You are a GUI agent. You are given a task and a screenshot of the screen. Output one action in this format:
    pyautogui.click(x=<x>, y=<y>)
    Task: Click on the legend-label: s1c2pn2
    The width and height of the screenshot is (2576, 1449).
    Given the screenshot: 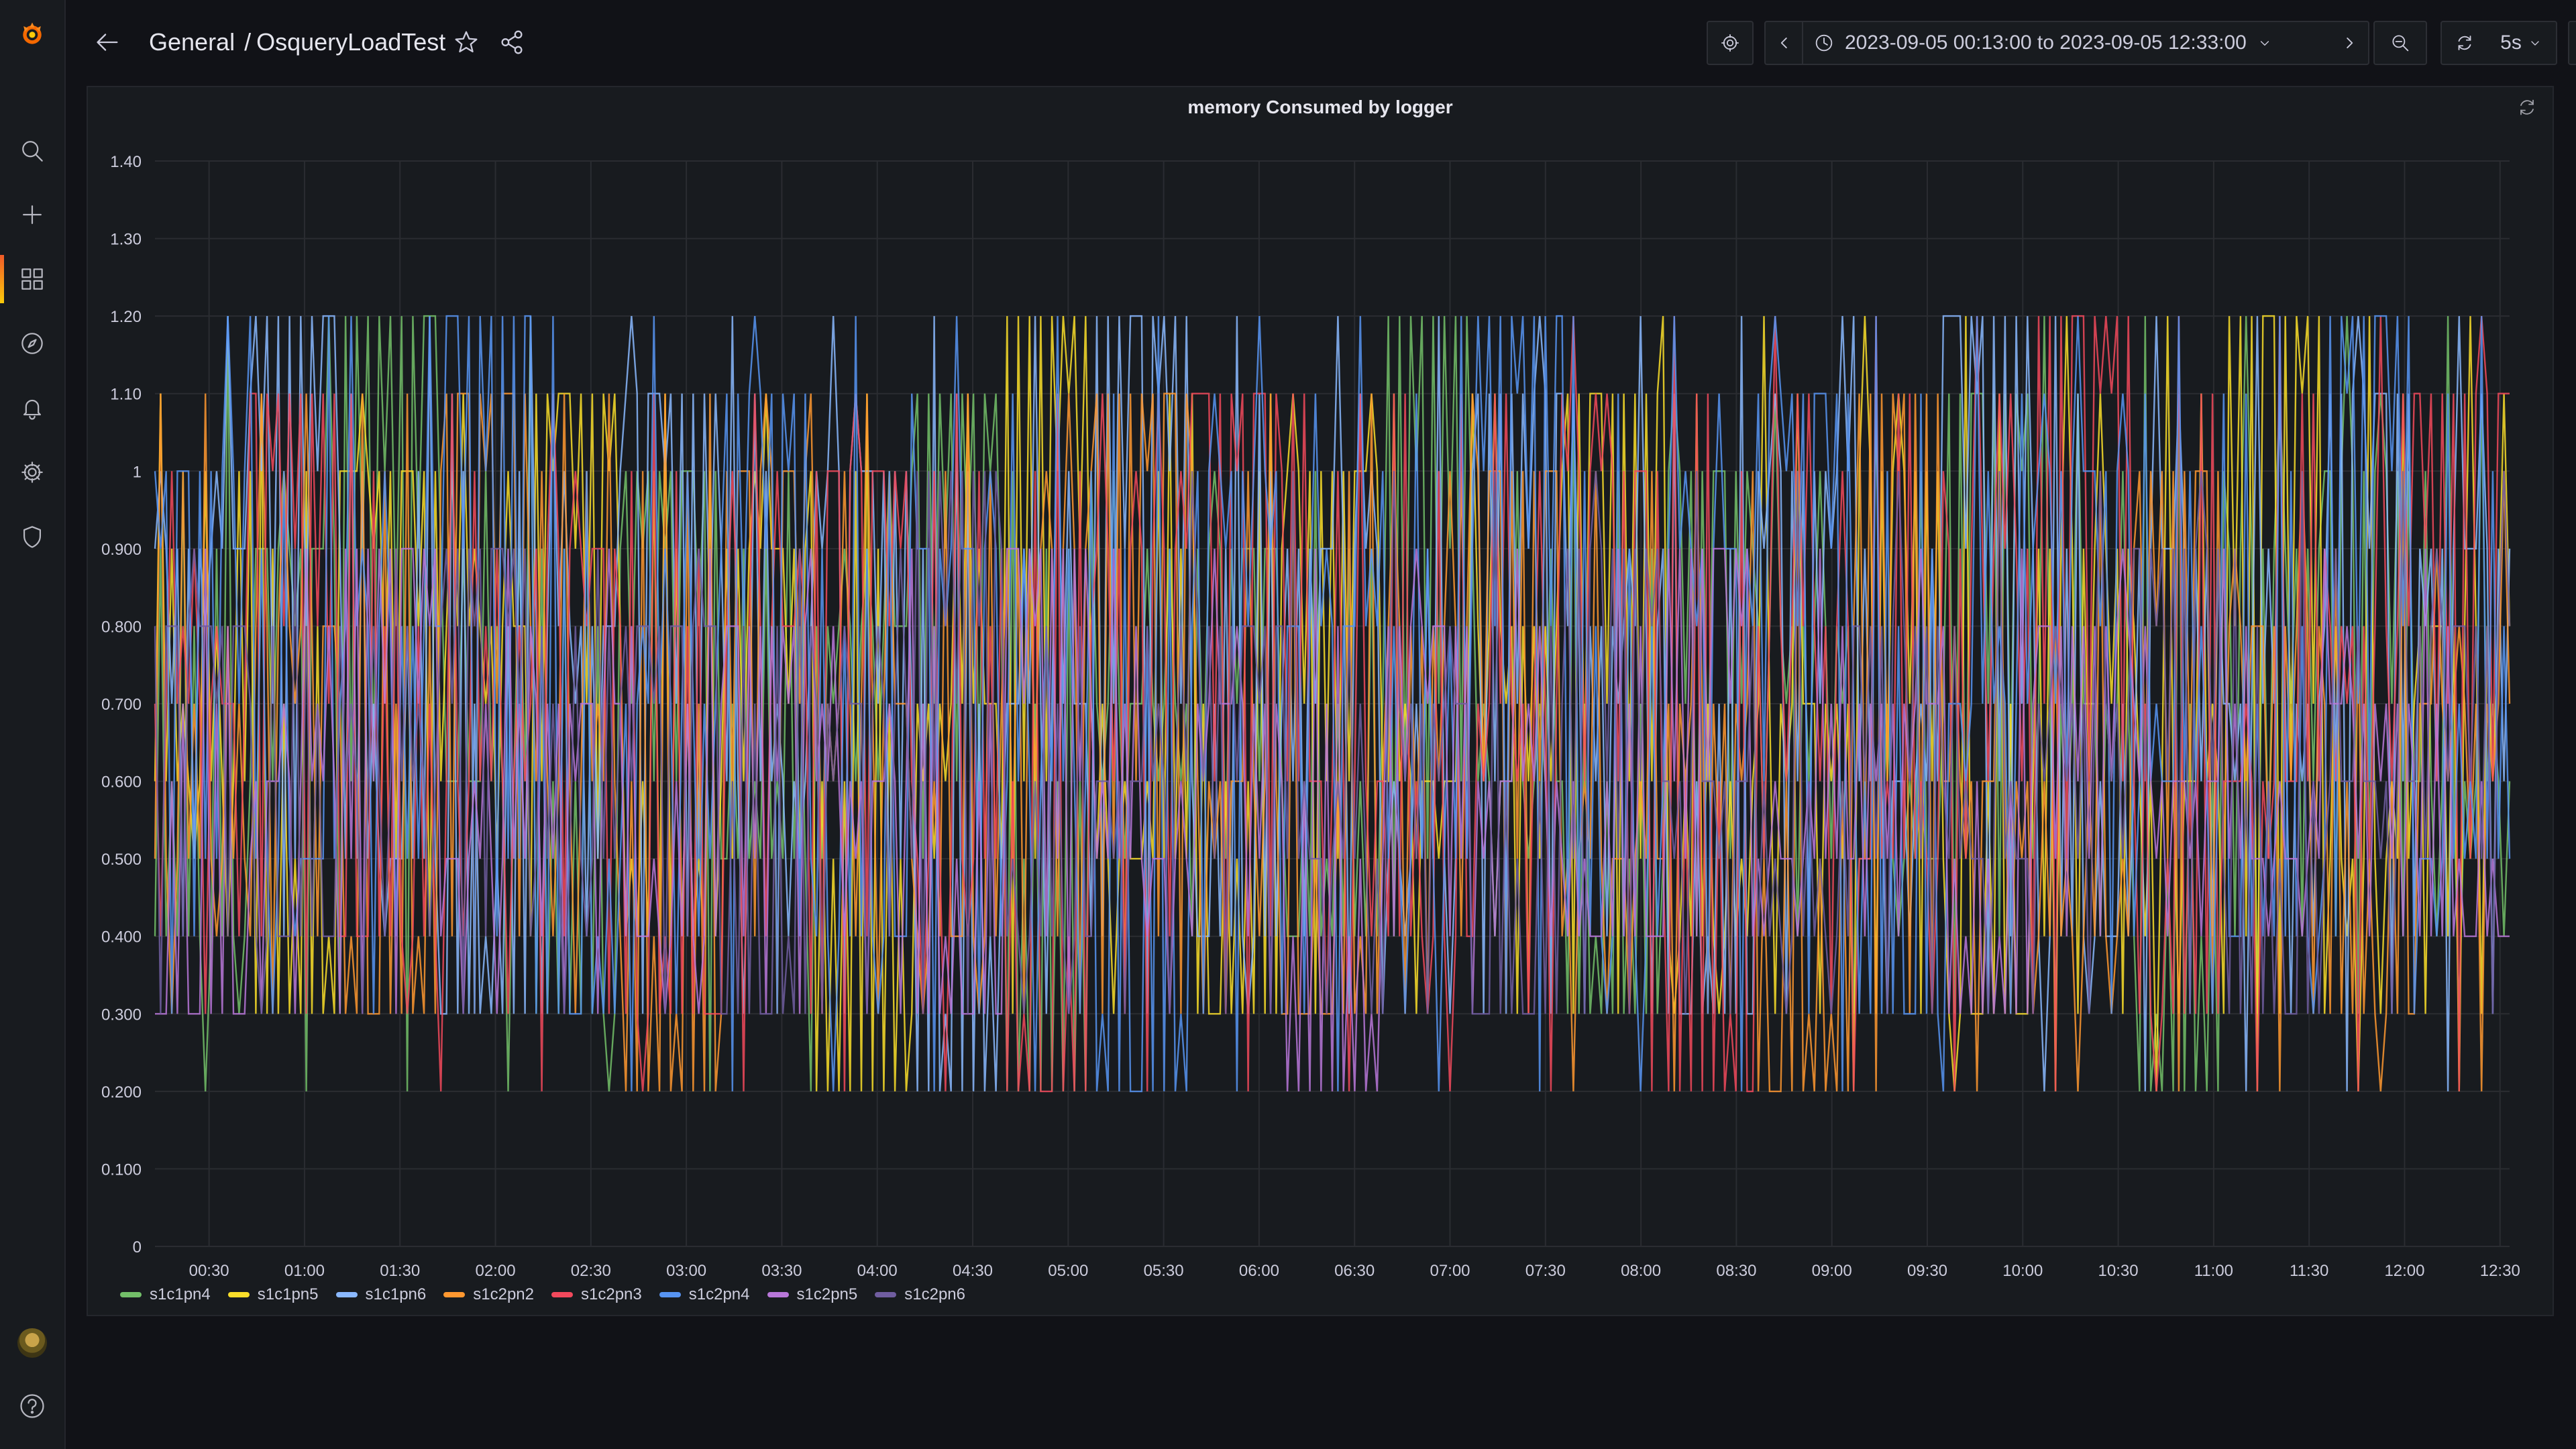 What is the action you would take?
    pyautogui.click(x=503, y=1294)
    